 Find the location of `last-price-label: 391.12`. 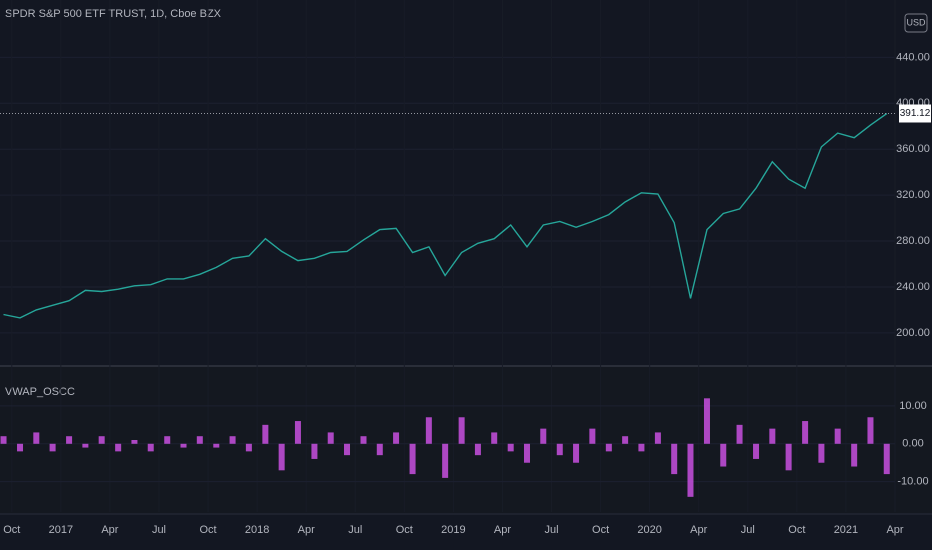

last-price-label: 391.12 is located at coordinates (915, 113).